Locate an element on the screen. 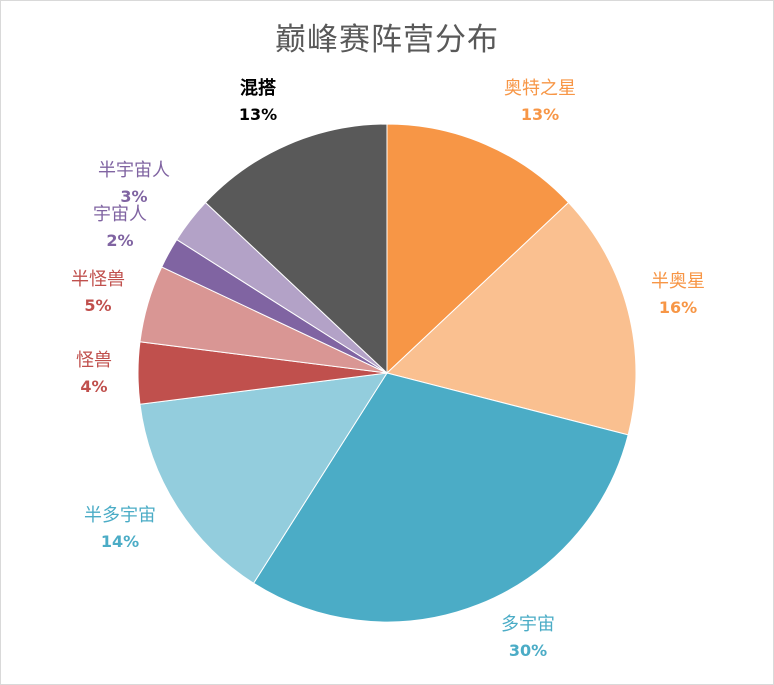  slice-label: 怪兽 is located at coordinates (94, 360).